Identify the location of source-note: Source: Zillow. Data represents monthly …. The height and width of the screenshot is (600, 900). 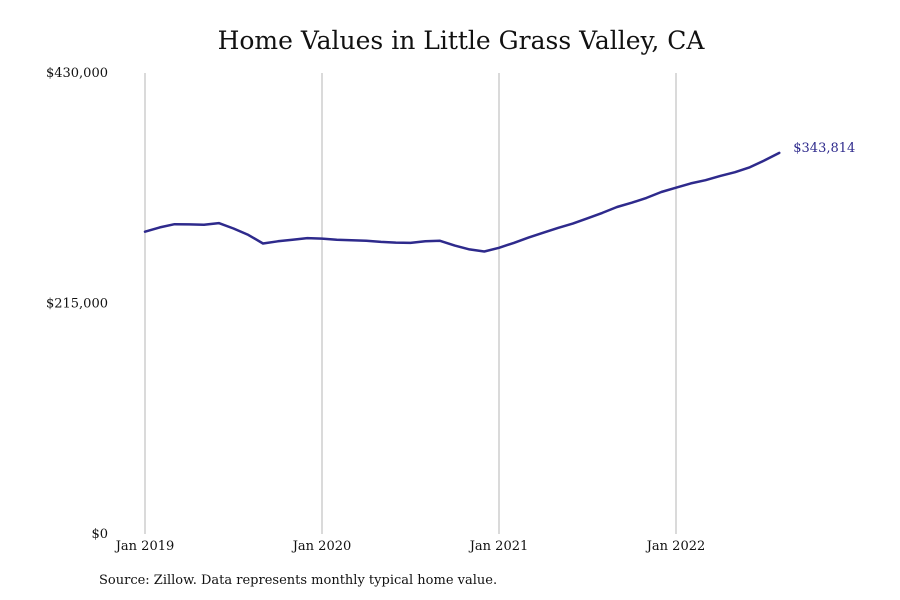
(298, 580).